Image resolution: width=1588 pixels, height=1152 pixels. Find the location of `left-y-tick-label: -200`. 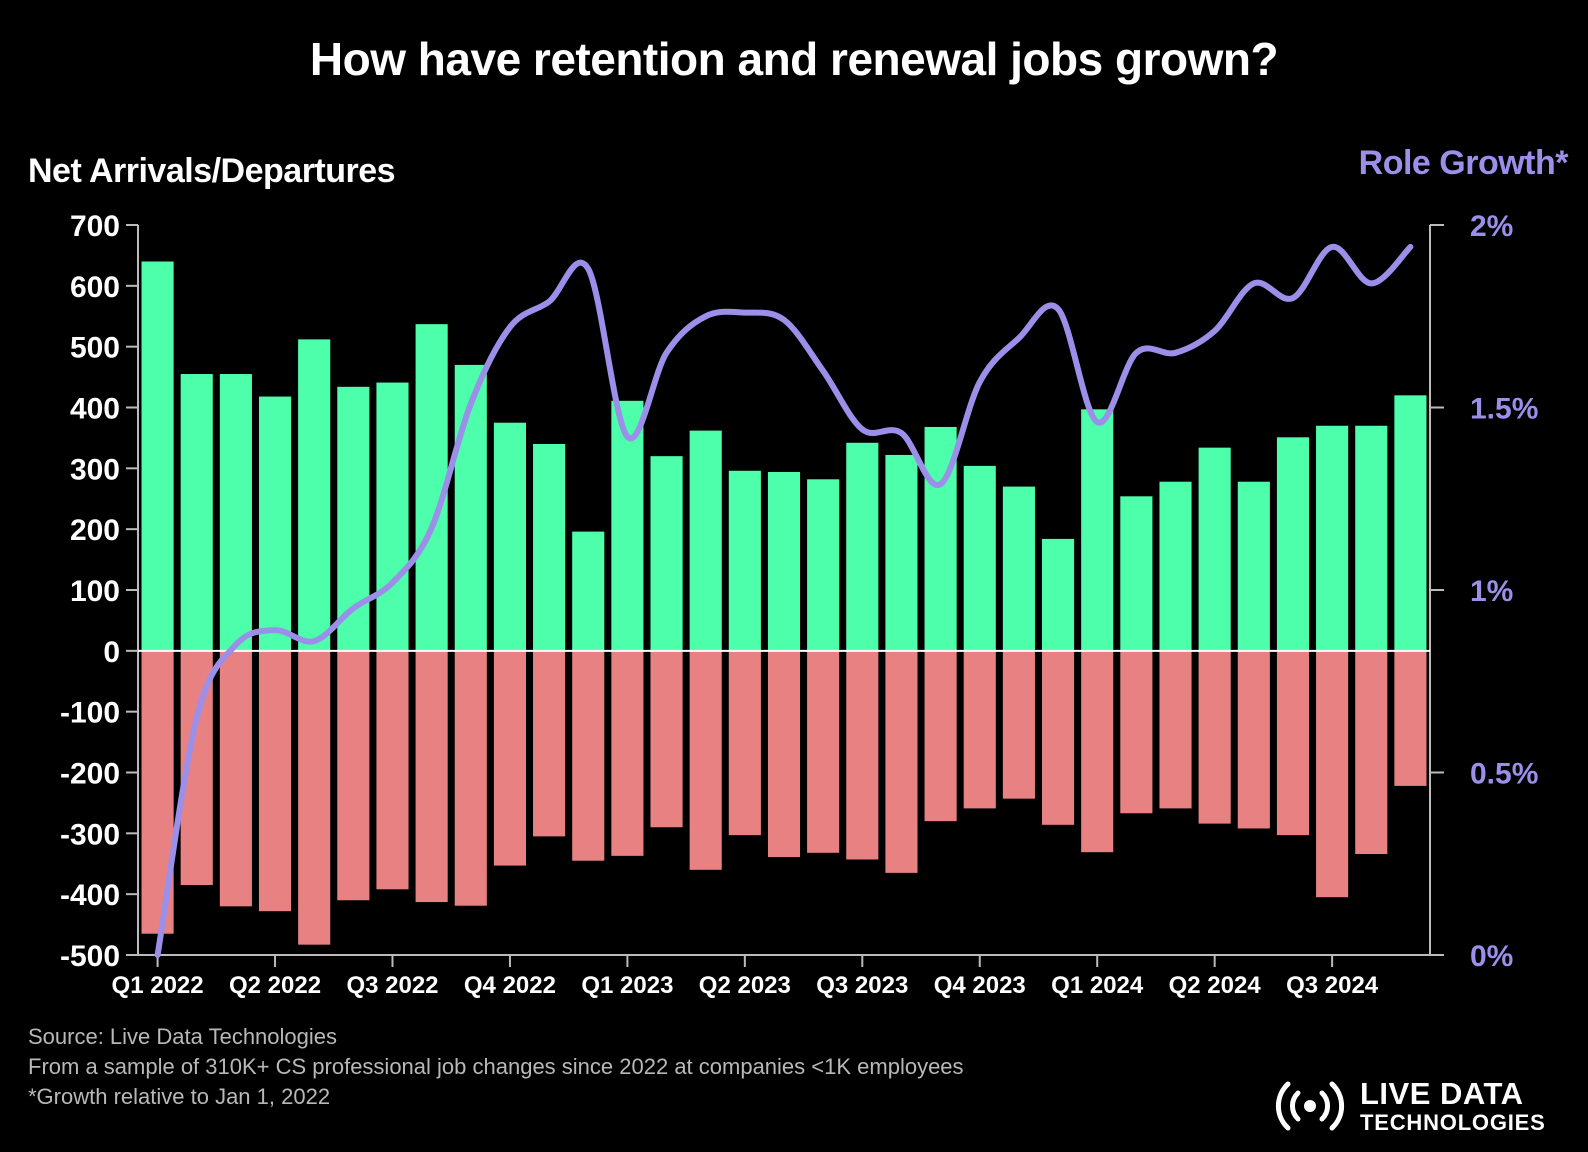

left-y-tick-label: -200 is located at coordinates (90, 774).